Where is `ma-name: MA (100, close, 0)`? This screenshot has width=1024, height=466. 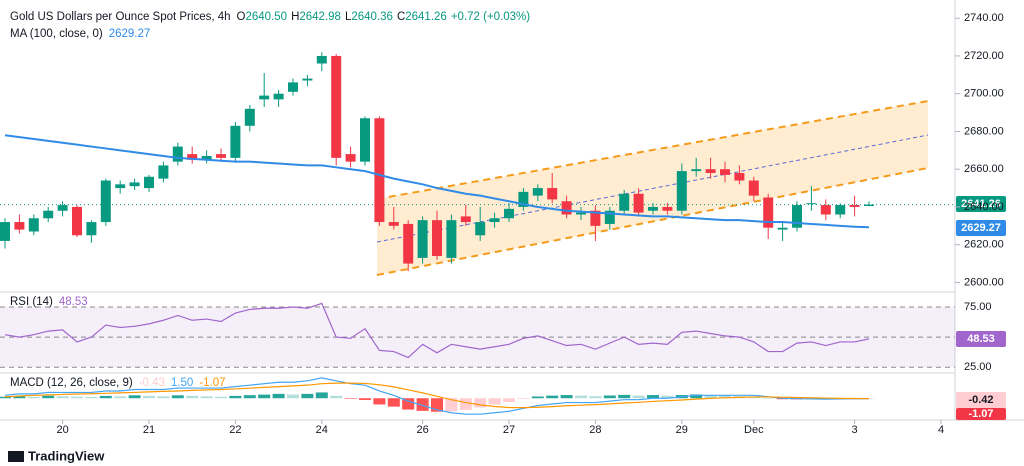 ma-name: MA (100, close, 0) is located at coordinates (56, 34).